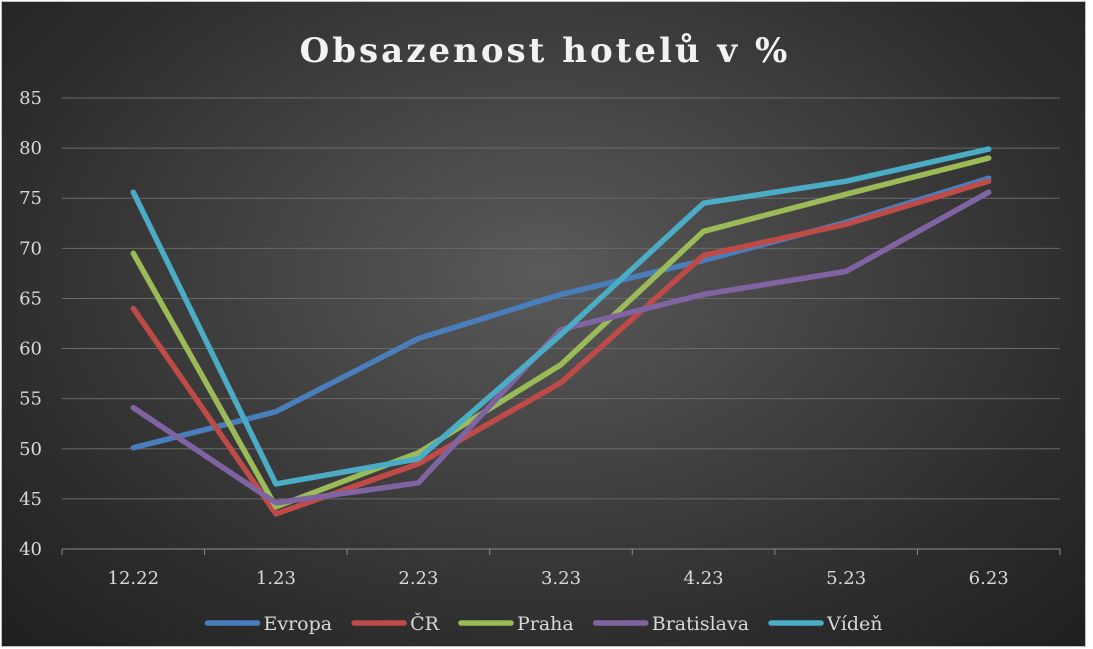 The width and height of the screenshot is (1093, 649). Describe the element at coordinates (418, 578) in the screenshot. I see `x-tick-label: 2.23` at that location.